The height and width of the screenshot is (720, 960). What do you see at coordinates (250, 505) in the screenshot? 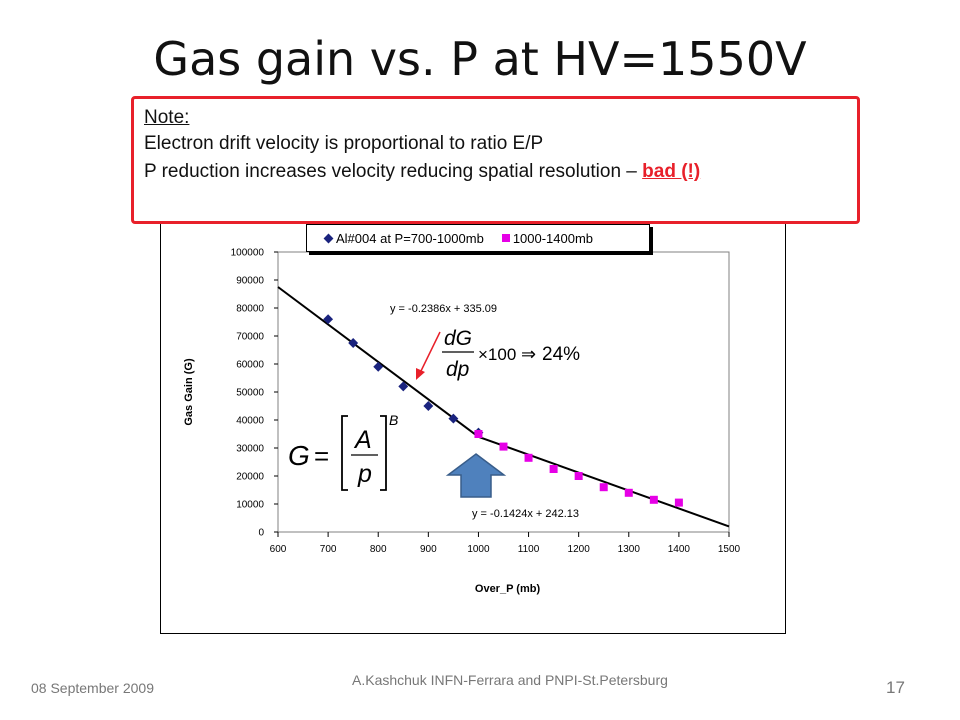
I see `y-tick-label: 10000` at bounding box center [250, 505].